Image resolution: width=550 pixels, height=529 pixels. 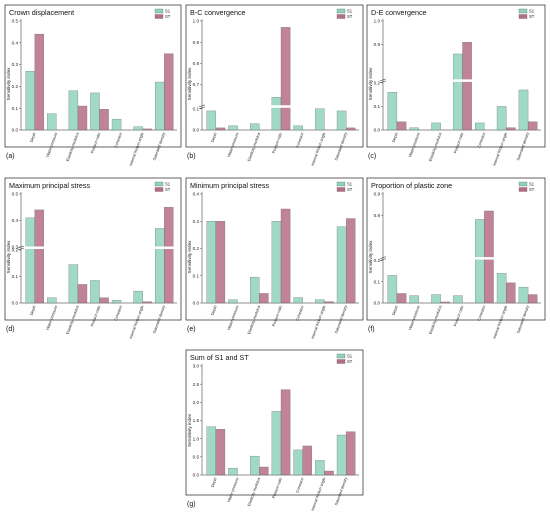 I want to click on panel-label: (e), so click(x=191, y=329).